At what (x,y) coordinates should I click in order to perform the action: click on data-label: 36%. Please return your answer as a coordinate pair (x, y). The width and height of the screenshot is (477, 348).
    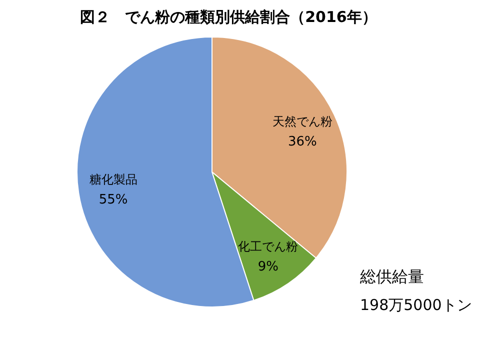
    Looking at the image, I should click on (302, 142).